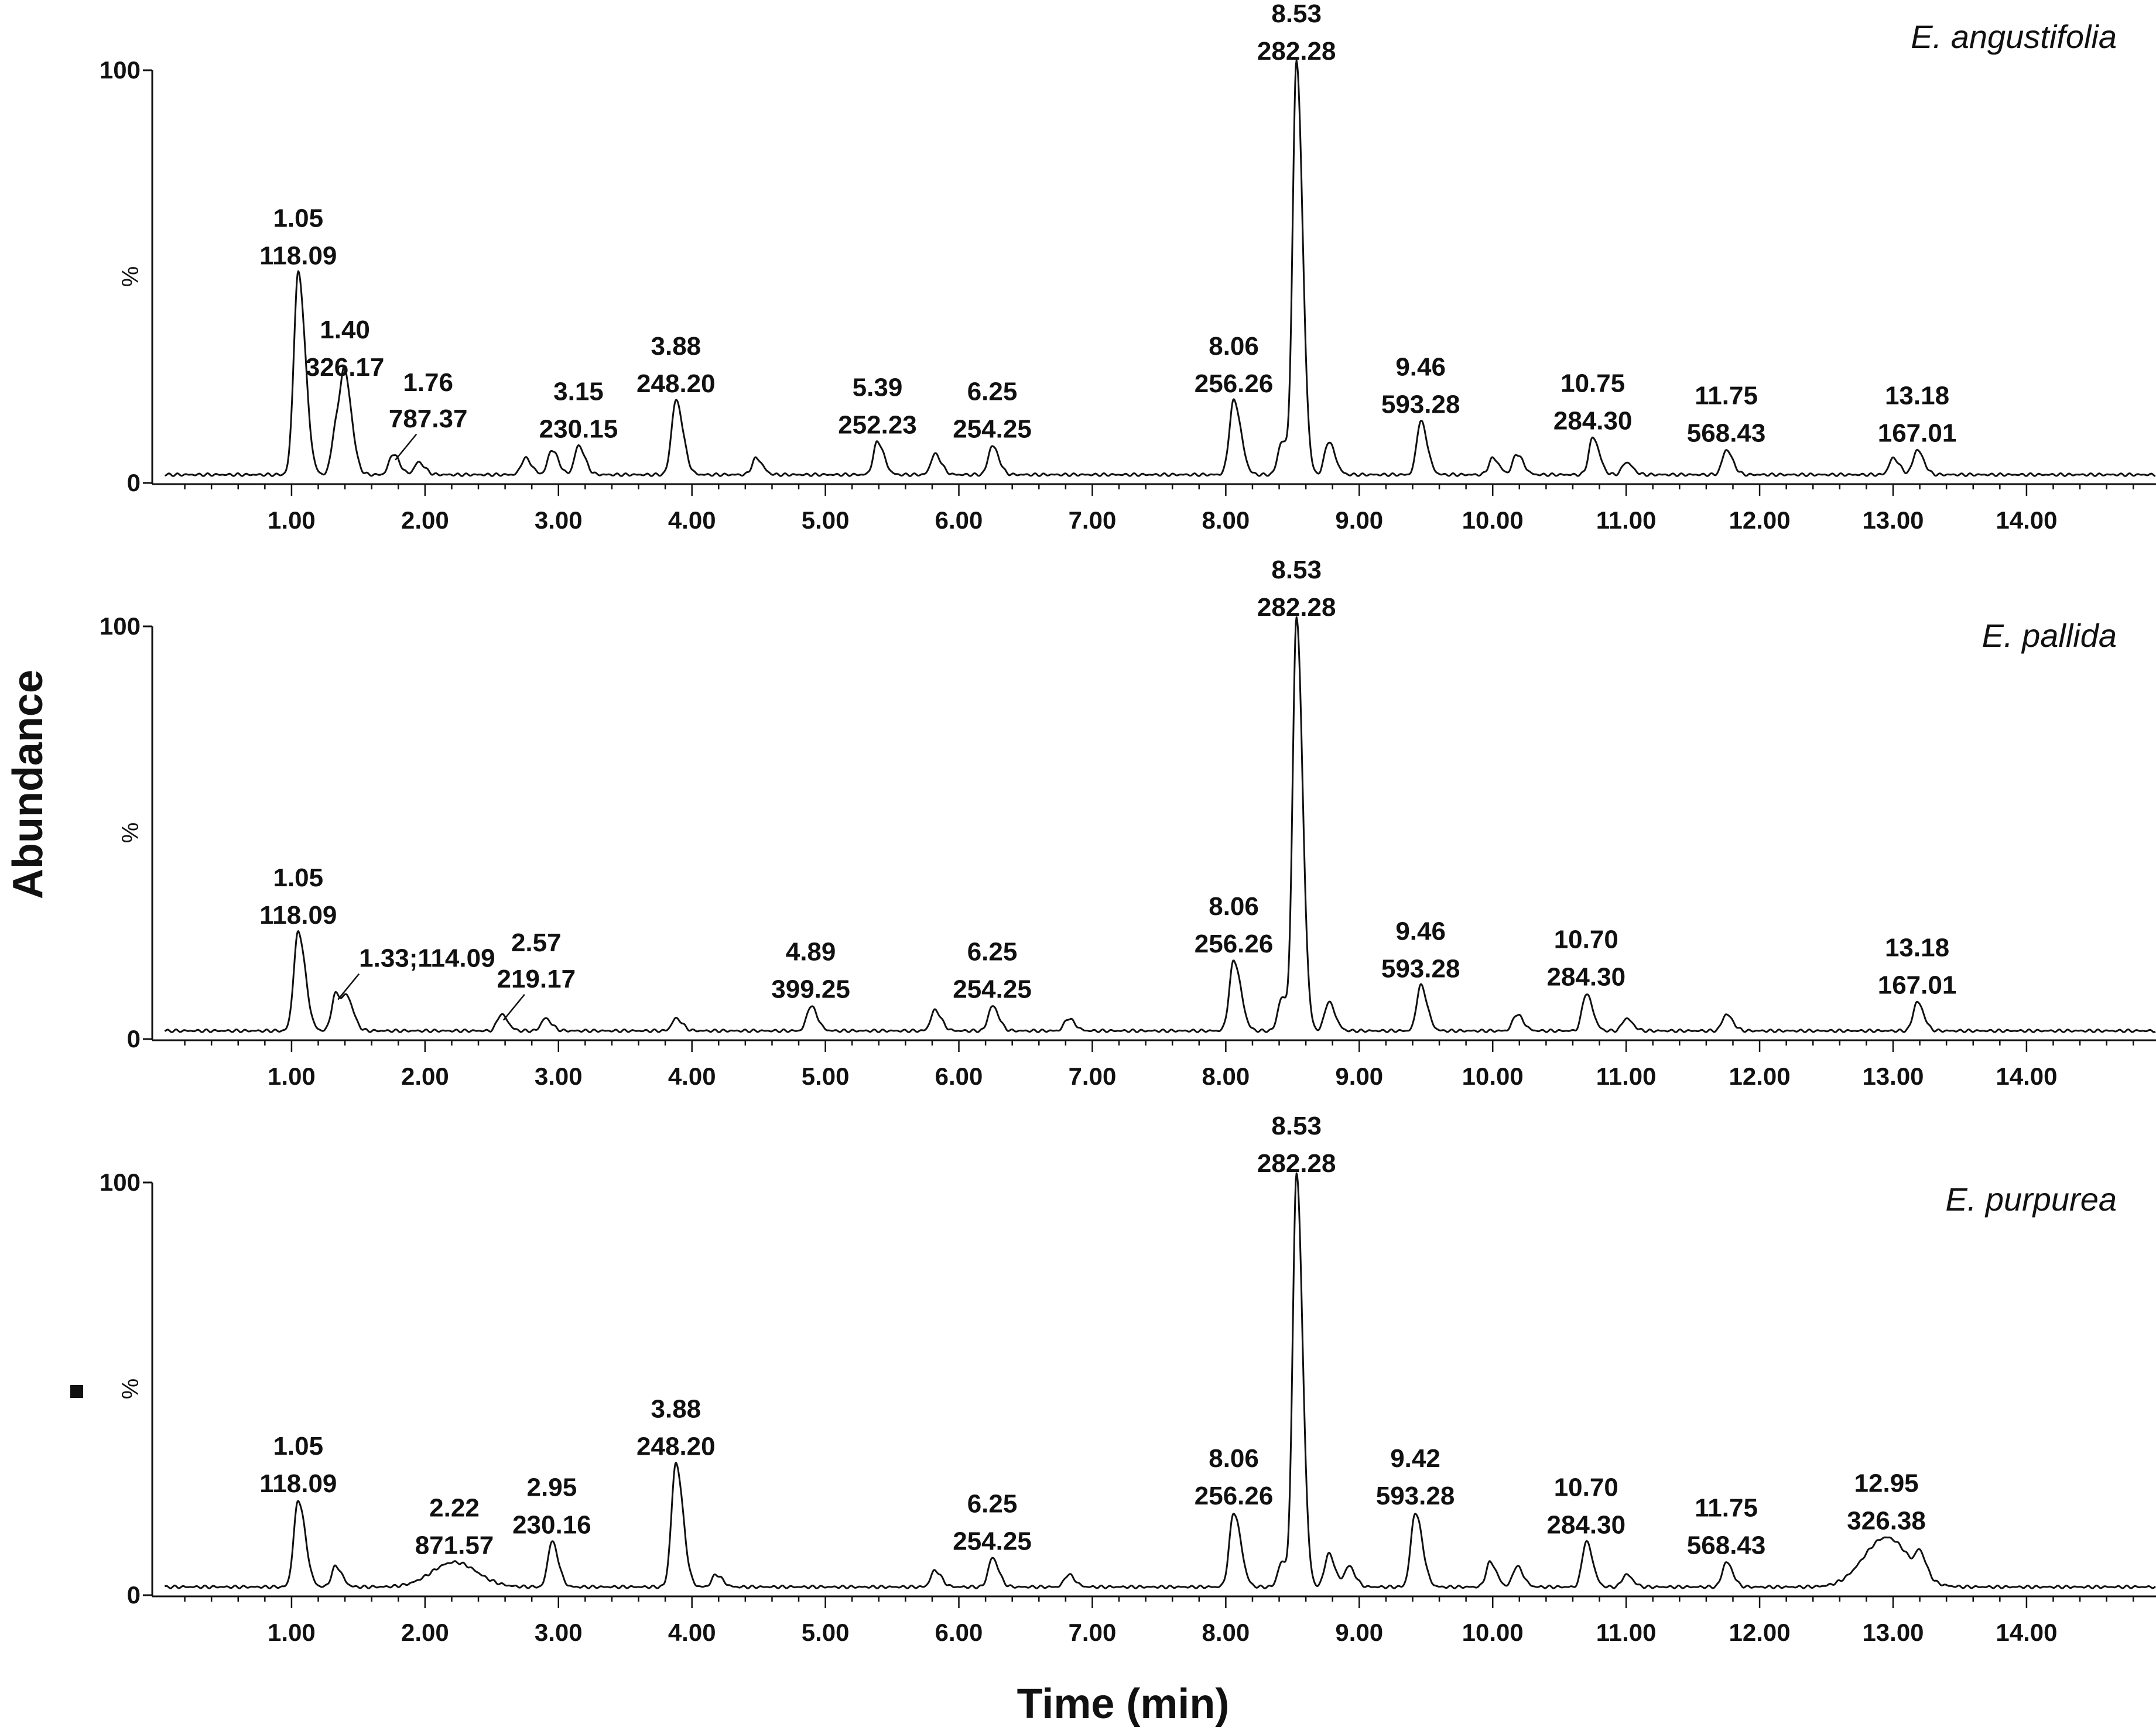 Image resolution: width=2156 pixels, height=1731 pixels. Describe the element at coordinates (579, 392) in the screenshot. I see `peak-label: 3.15` at that location.